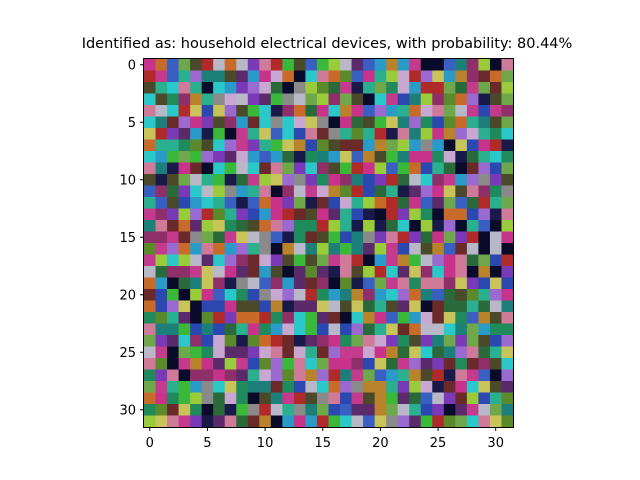  Describe the element at coordinates (325, 439) in the screenshot. I see `x-axis: 0 5 10 15 20 25 30` at that location.